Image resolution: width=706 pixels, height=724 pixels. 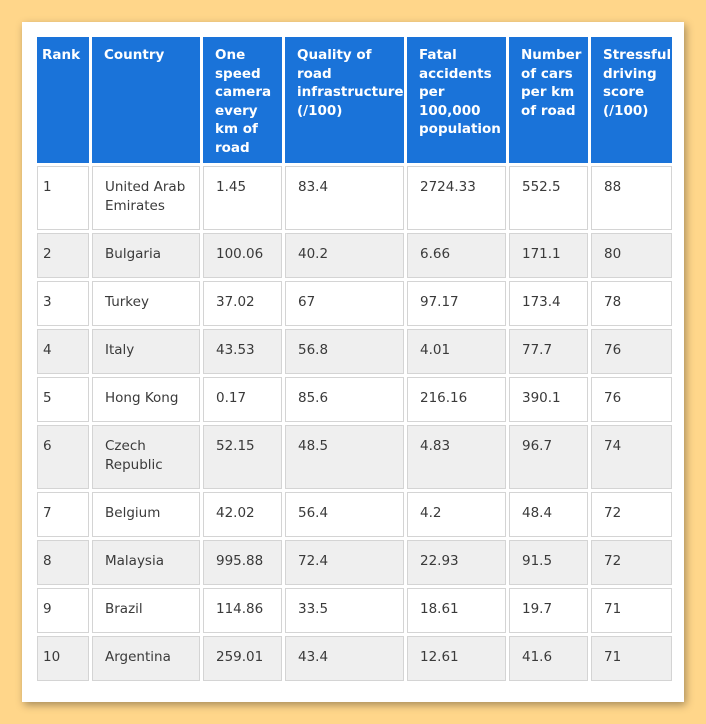 What do you see at coordinates (548, 255) in the screenshot?
I see `cell-cars-per-km: 171.1` at bounding box center [548, 255].